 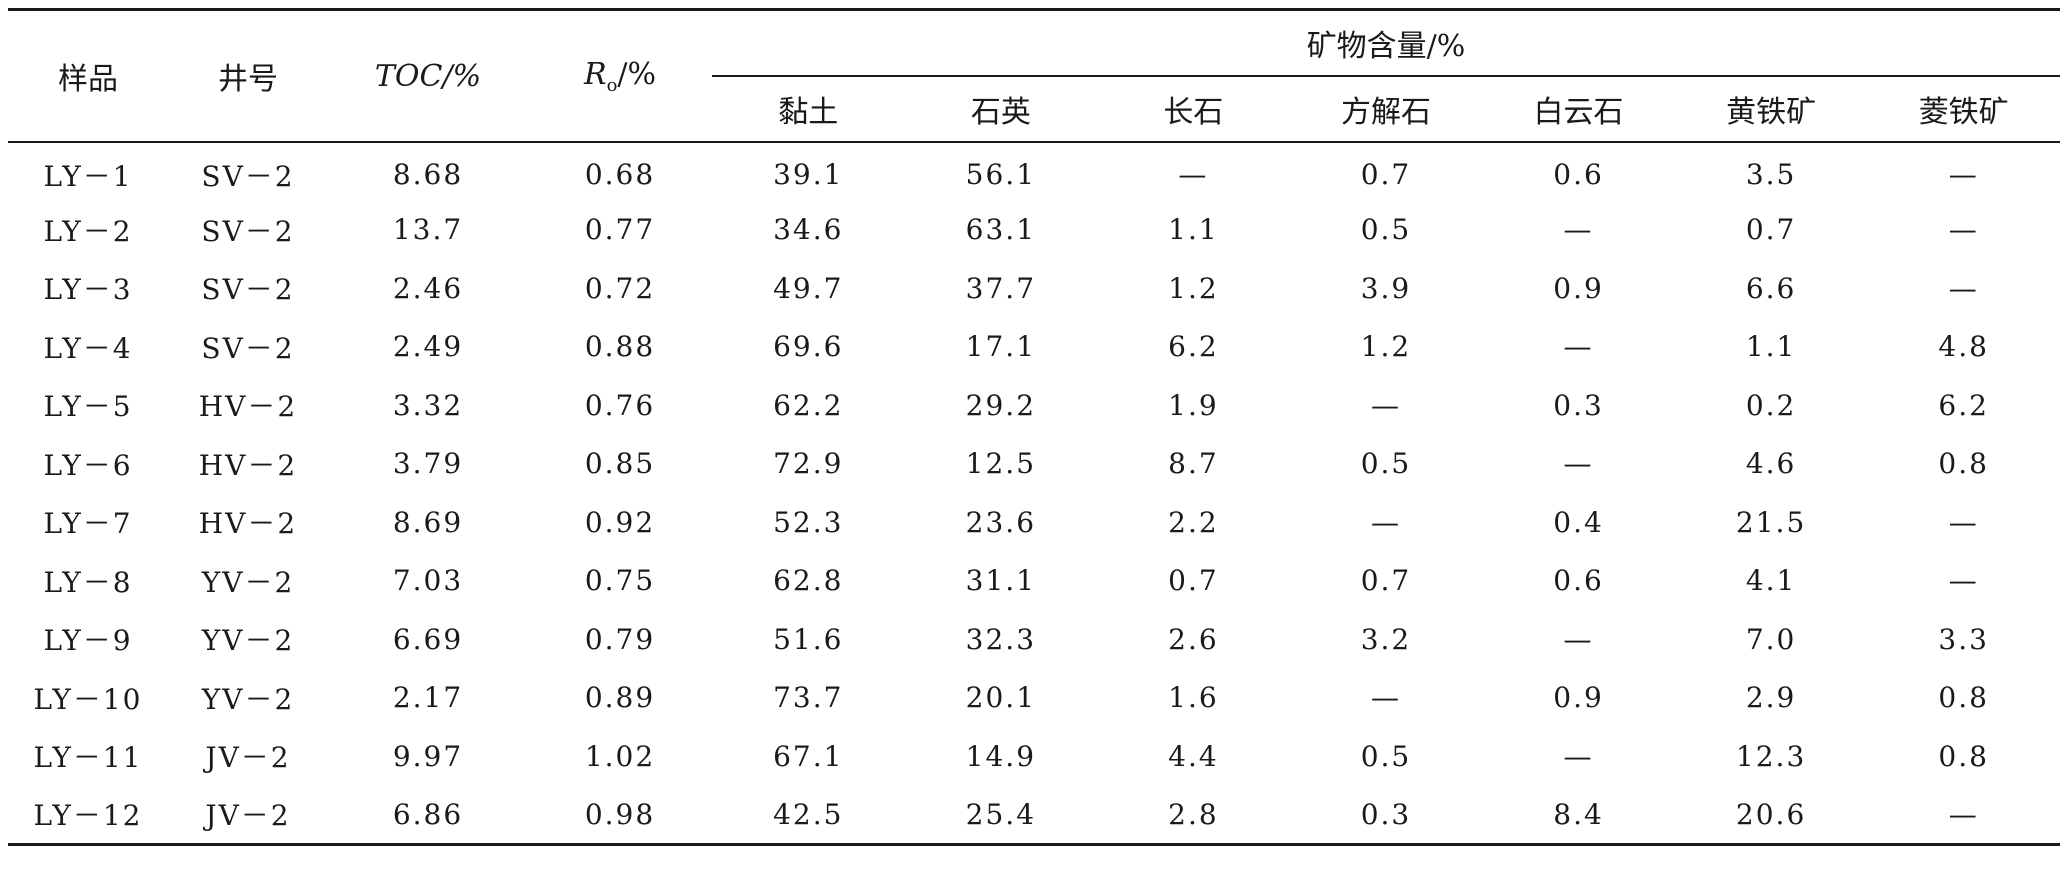 What do you see at coordinates (1001, 405) in the screenshot?
I see `table-cell: 29.2` at bounding box center [1001, 405].